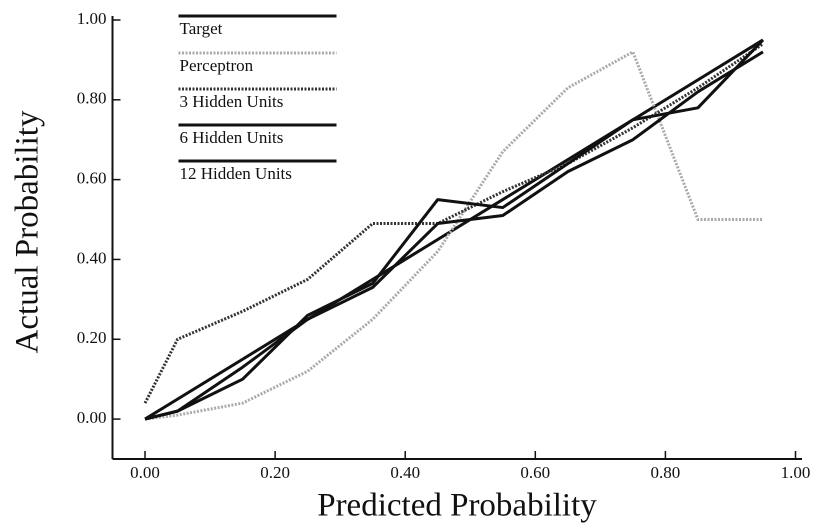  Describe the element at coordinates (236, 173) in the screenshot. I see `legend-label: 12 Hidden Units` at that location.